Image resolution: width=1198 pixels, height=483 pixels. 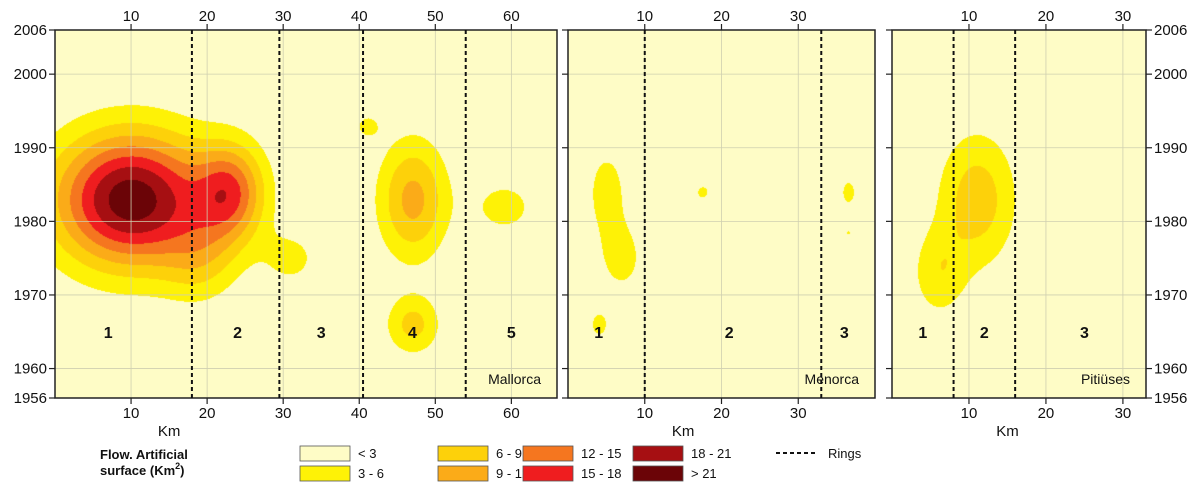 What do you see at coordinates (512, 473) in the screenshot?
I see `legend-class-label: 9 - 12` at bounding box center [512, 473].